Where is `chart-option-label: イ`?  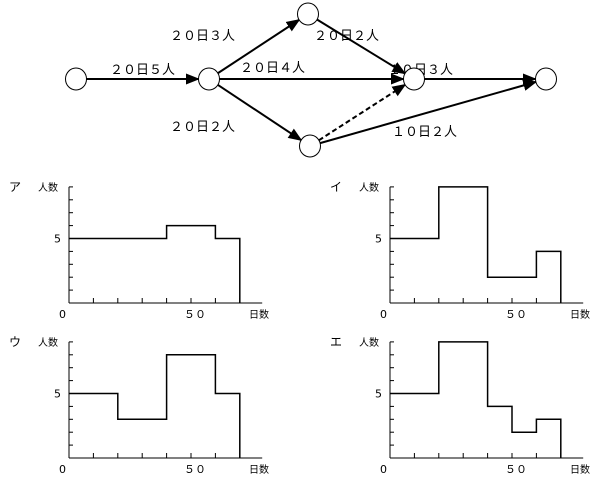 chart-option-label: イ is located at coordinates (336, 187).